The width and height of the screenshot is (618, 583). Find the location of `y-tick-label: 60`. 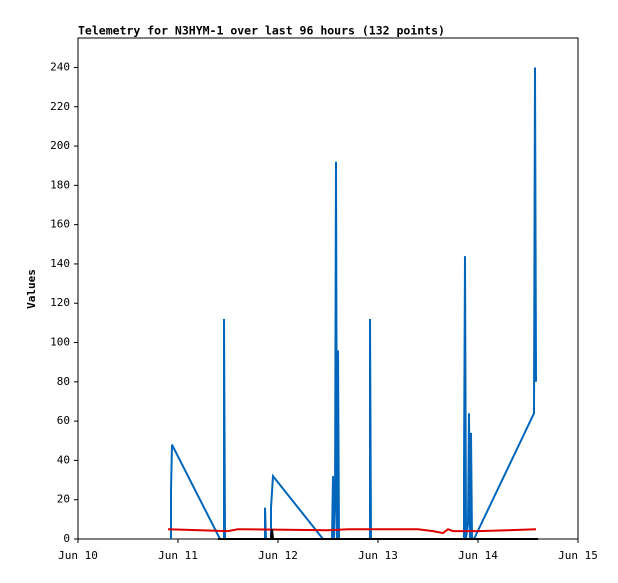

y-tick-label: 60 is located at coordinates (63, 420).